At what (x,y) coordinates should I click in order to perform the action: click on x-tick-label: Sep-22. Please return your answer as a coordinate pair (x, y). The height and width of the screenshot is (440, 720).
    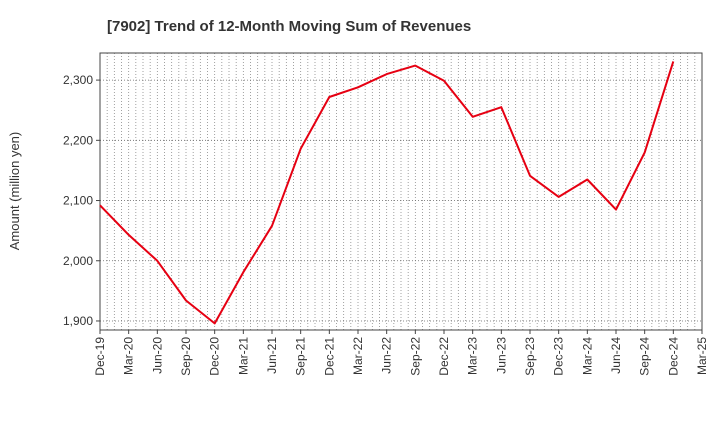
    Looking at the image, I should click on (415, 356).